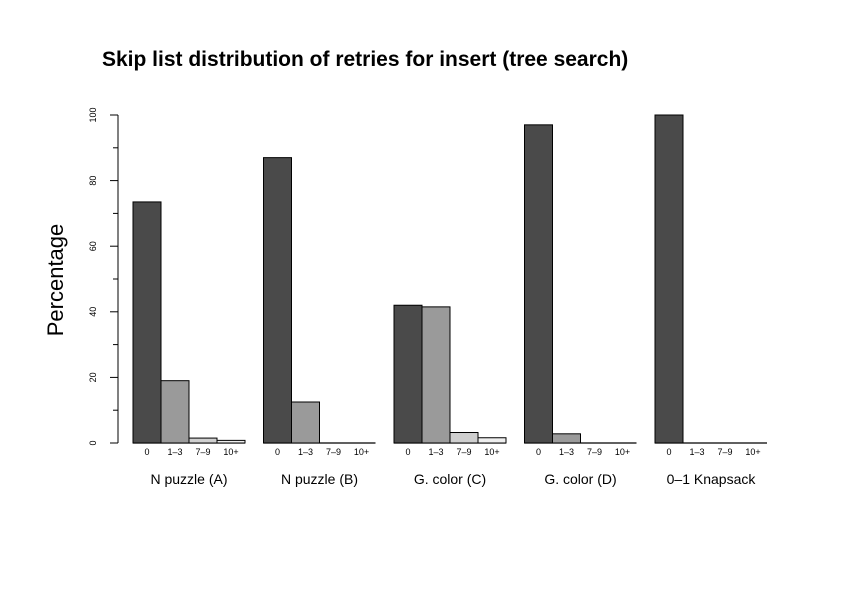 This screenshot has height=595, width=841. I want to click on group-label: N puzzle (B), so click(319, 479).